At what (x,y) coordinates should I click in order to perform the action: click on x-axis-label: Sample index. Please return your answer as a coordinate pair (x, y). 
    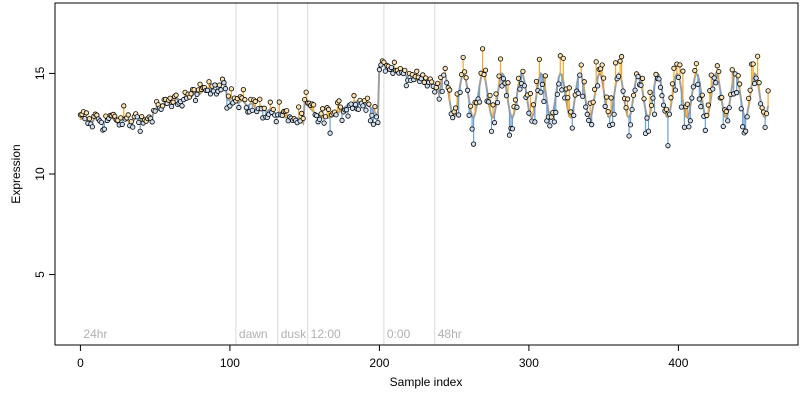
    Looking at the image, I should click on (426, 382).